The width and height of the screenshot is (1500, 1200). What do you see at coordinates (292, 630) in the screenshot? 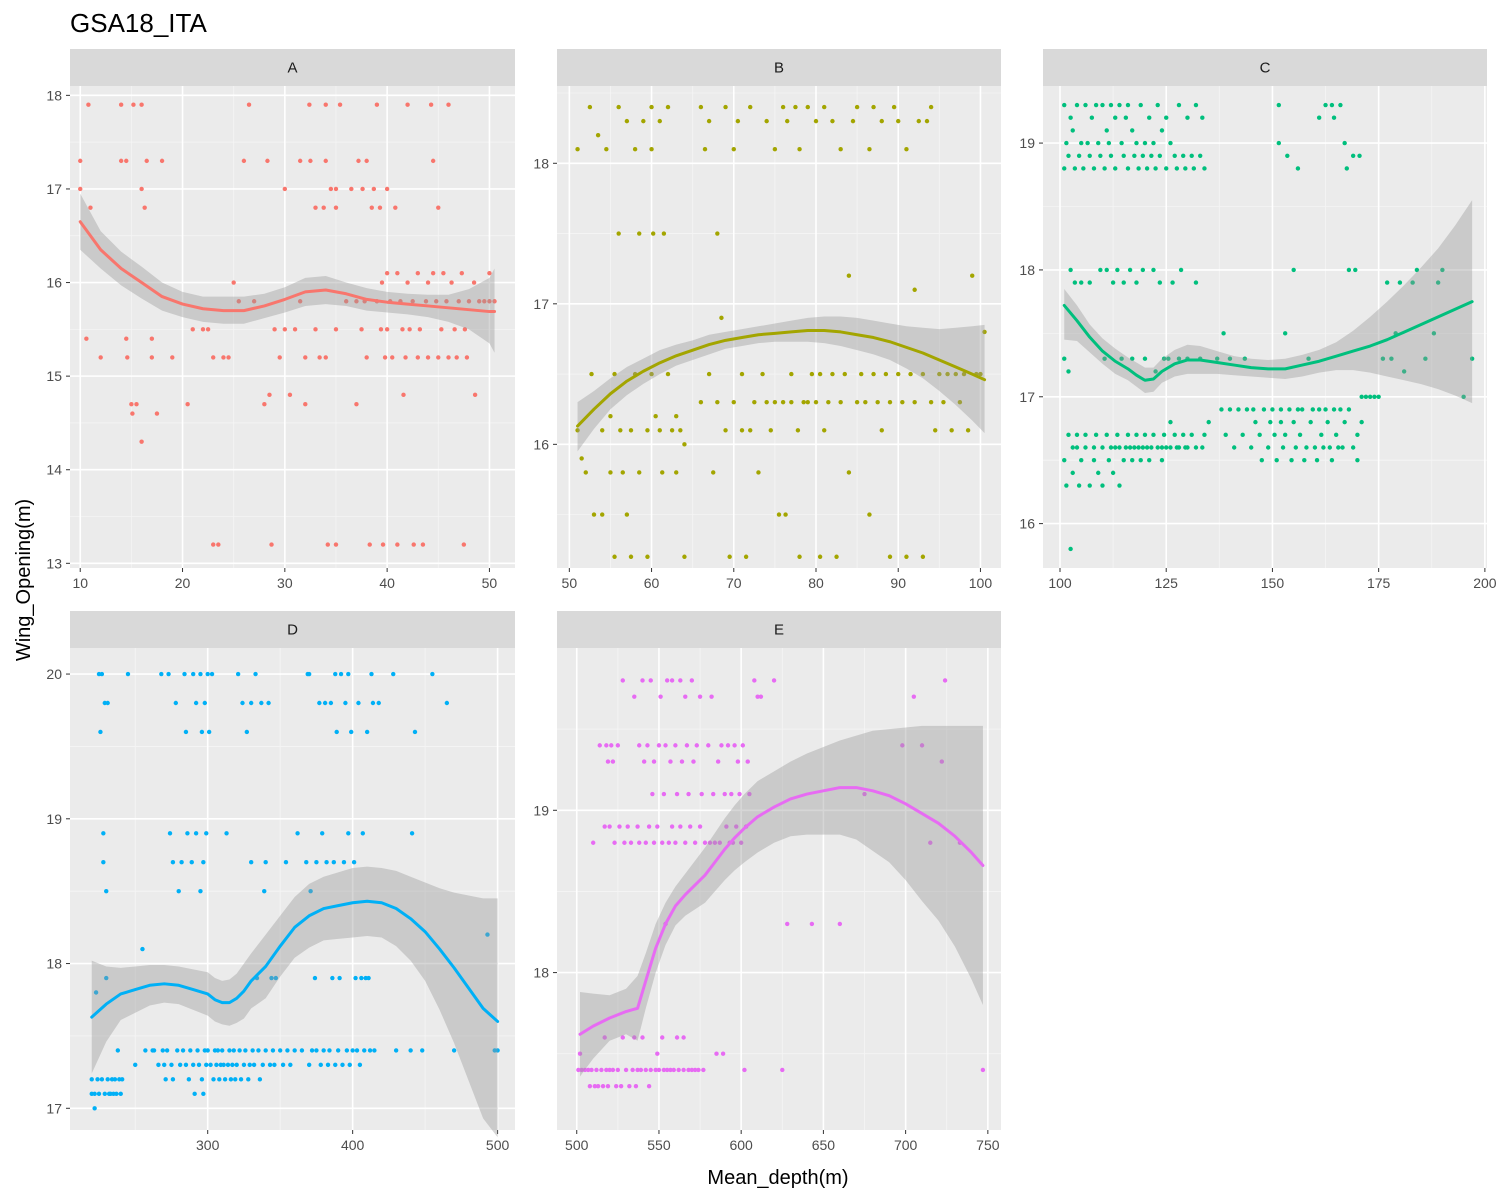
I see `strip-label-d: D` at bounding box center [292, 630].